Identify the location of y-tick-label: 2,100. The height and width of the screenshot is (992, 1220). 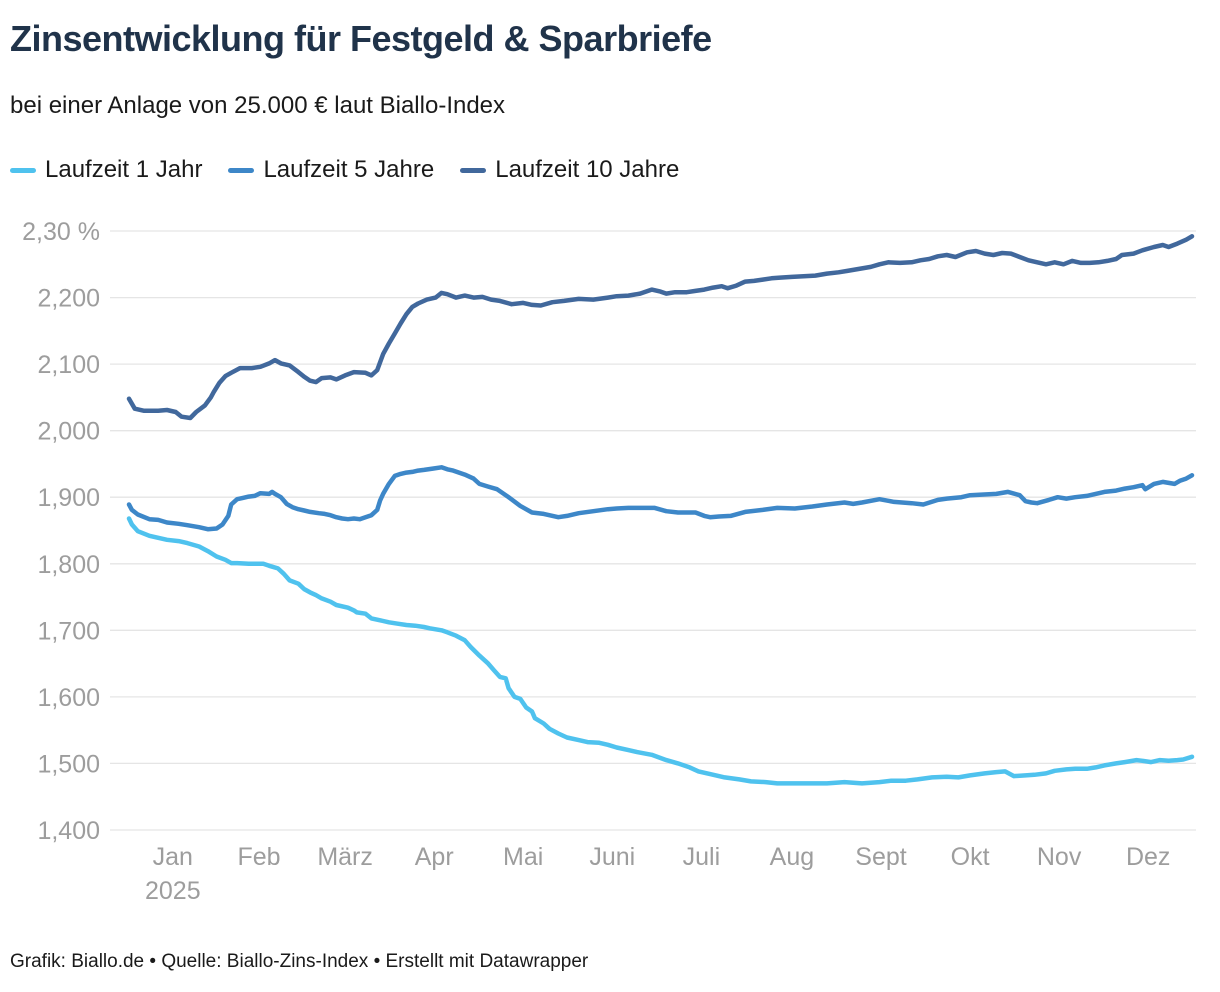
(68, 365).